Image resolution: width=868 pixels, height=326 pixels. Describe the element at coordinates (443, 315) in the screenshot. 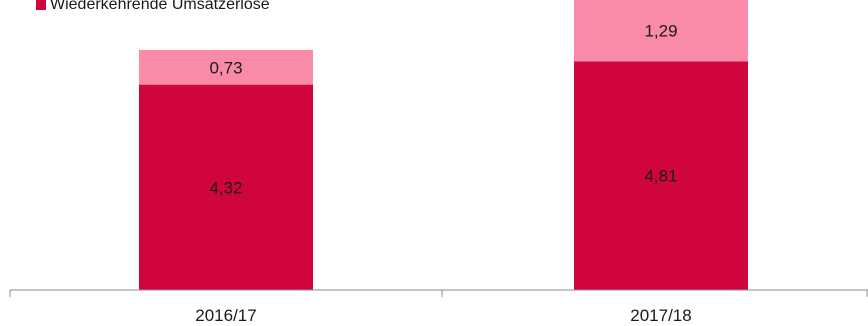

I see `x-tick-labels: 2016/17 2017/18` at that location.